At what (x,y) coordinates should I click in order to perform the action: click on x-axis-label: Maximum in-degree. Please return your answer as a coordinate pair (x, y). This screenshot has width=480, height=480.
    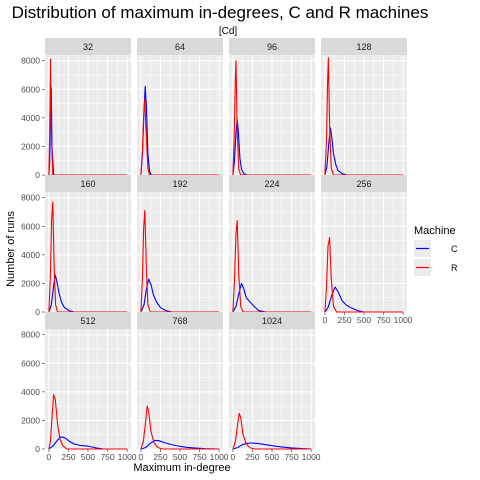
    Looking at the image, I should click on (181, 468).